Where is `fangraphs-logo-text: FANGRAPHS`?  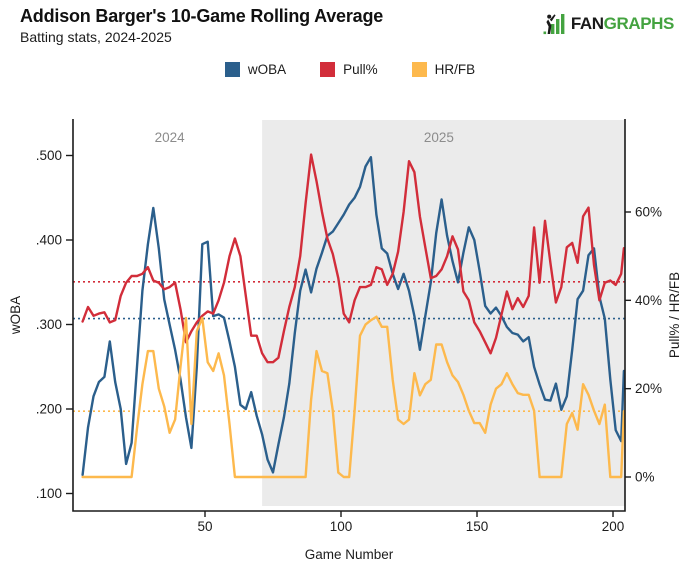 fangraphs-logo-text: FANGRAPHS is located at coordinates (622, 24).